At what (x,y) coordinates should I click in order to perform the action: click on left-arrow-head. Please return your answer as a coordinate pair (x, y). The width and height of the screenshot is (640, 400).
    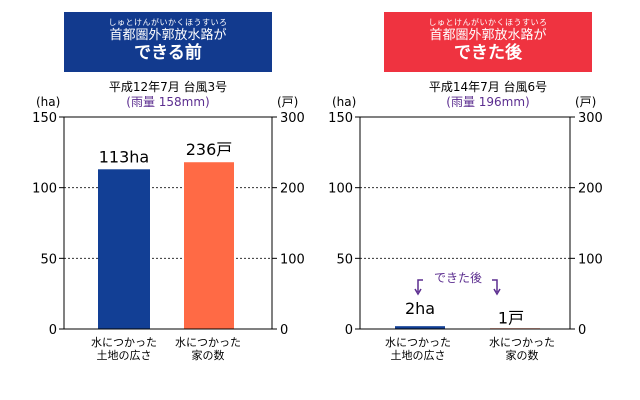
    Looking at the image, I should click on (418, 292).